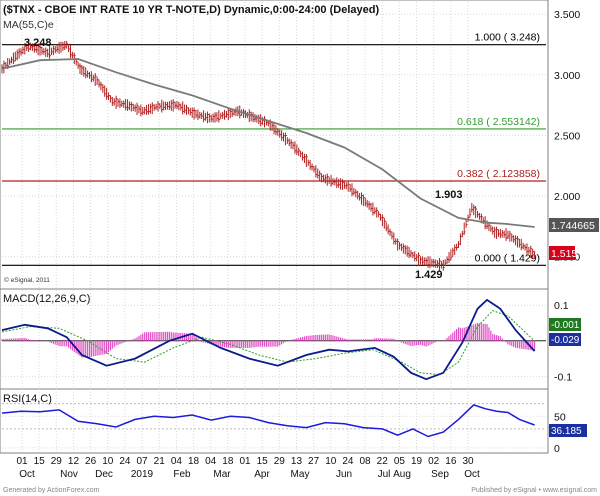 This screenshot has width=600, height=496. I want to click on svg-text: -0.001, so click(565, 325).